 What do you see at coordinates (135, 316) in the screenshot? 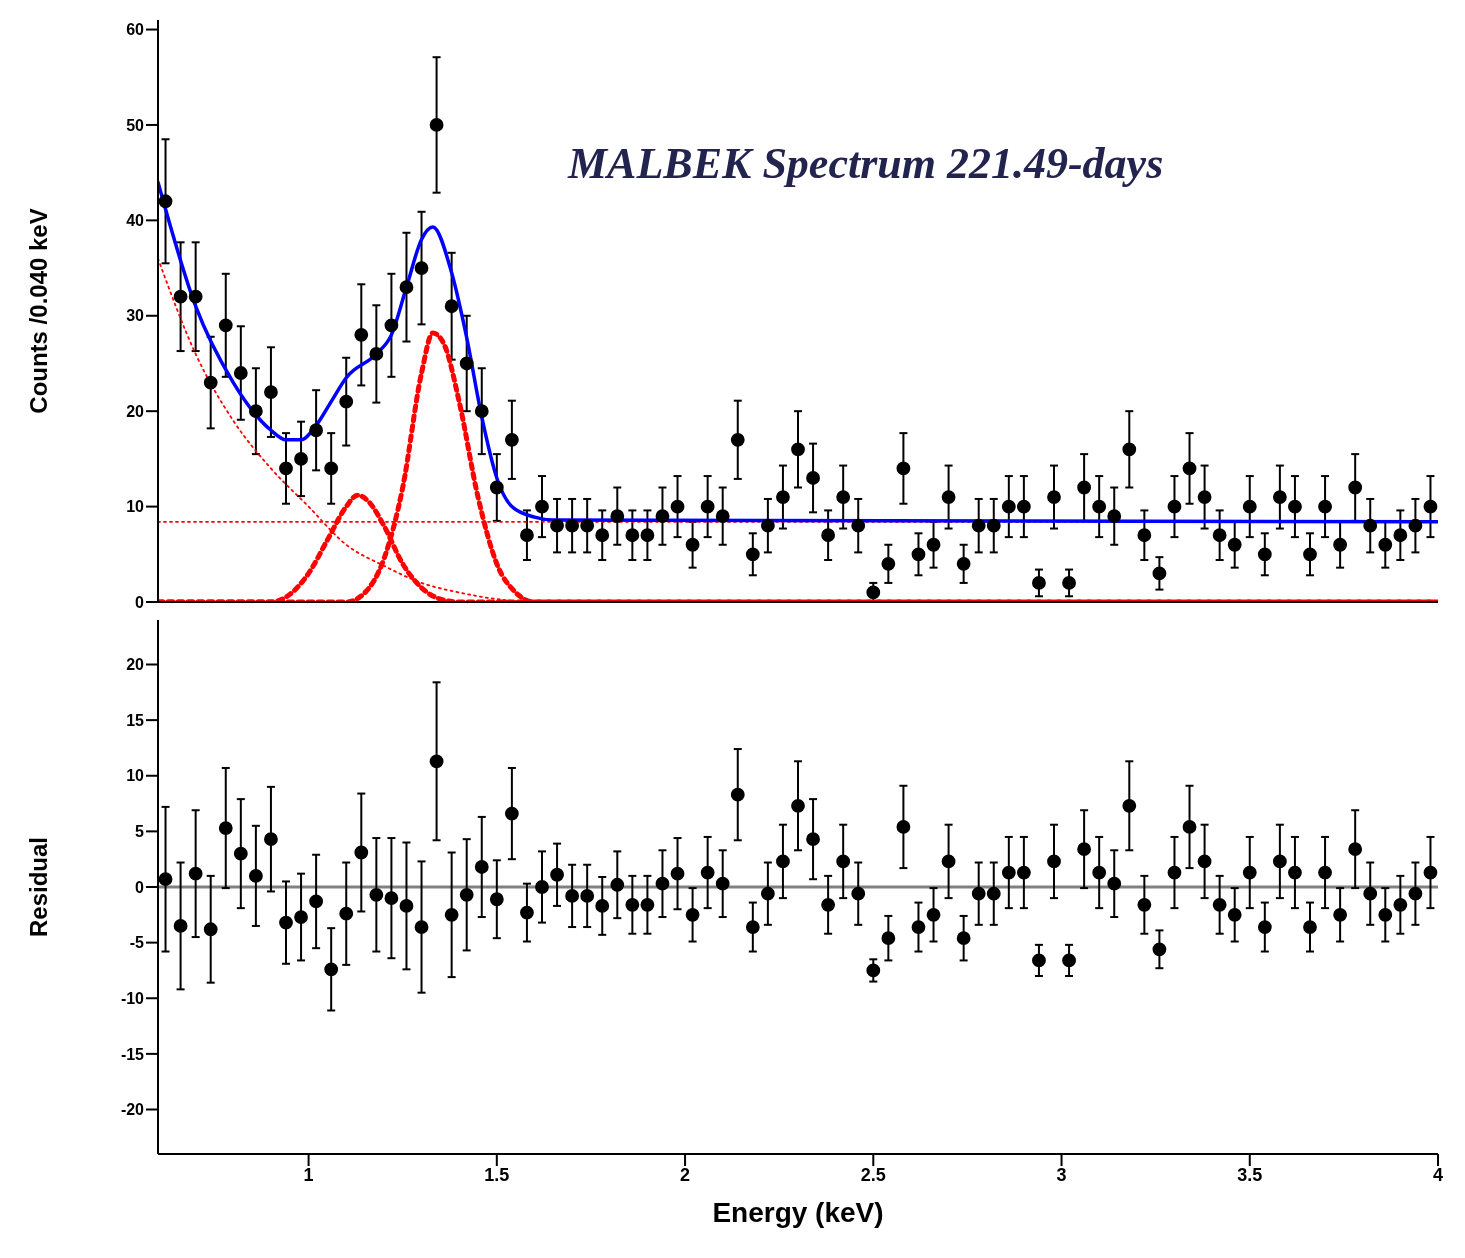
I see `y-tick-label: 30` at bounding box center [135, 316].